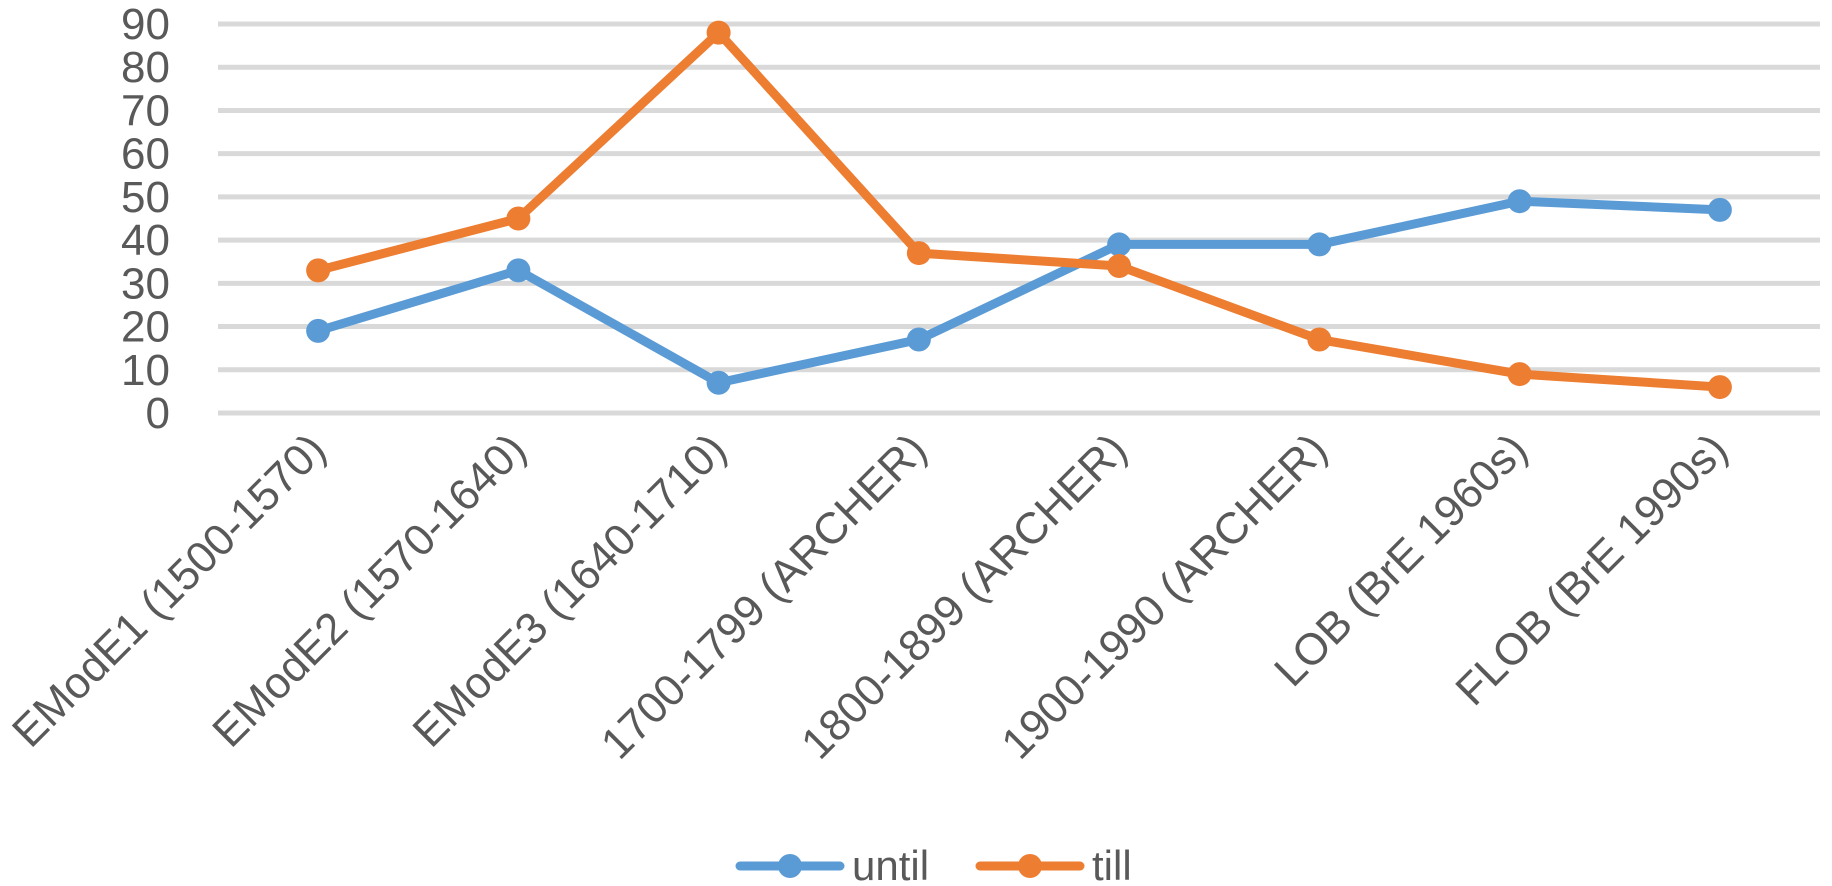  I want to click on y-tick-label: 30, so click(145, 283).